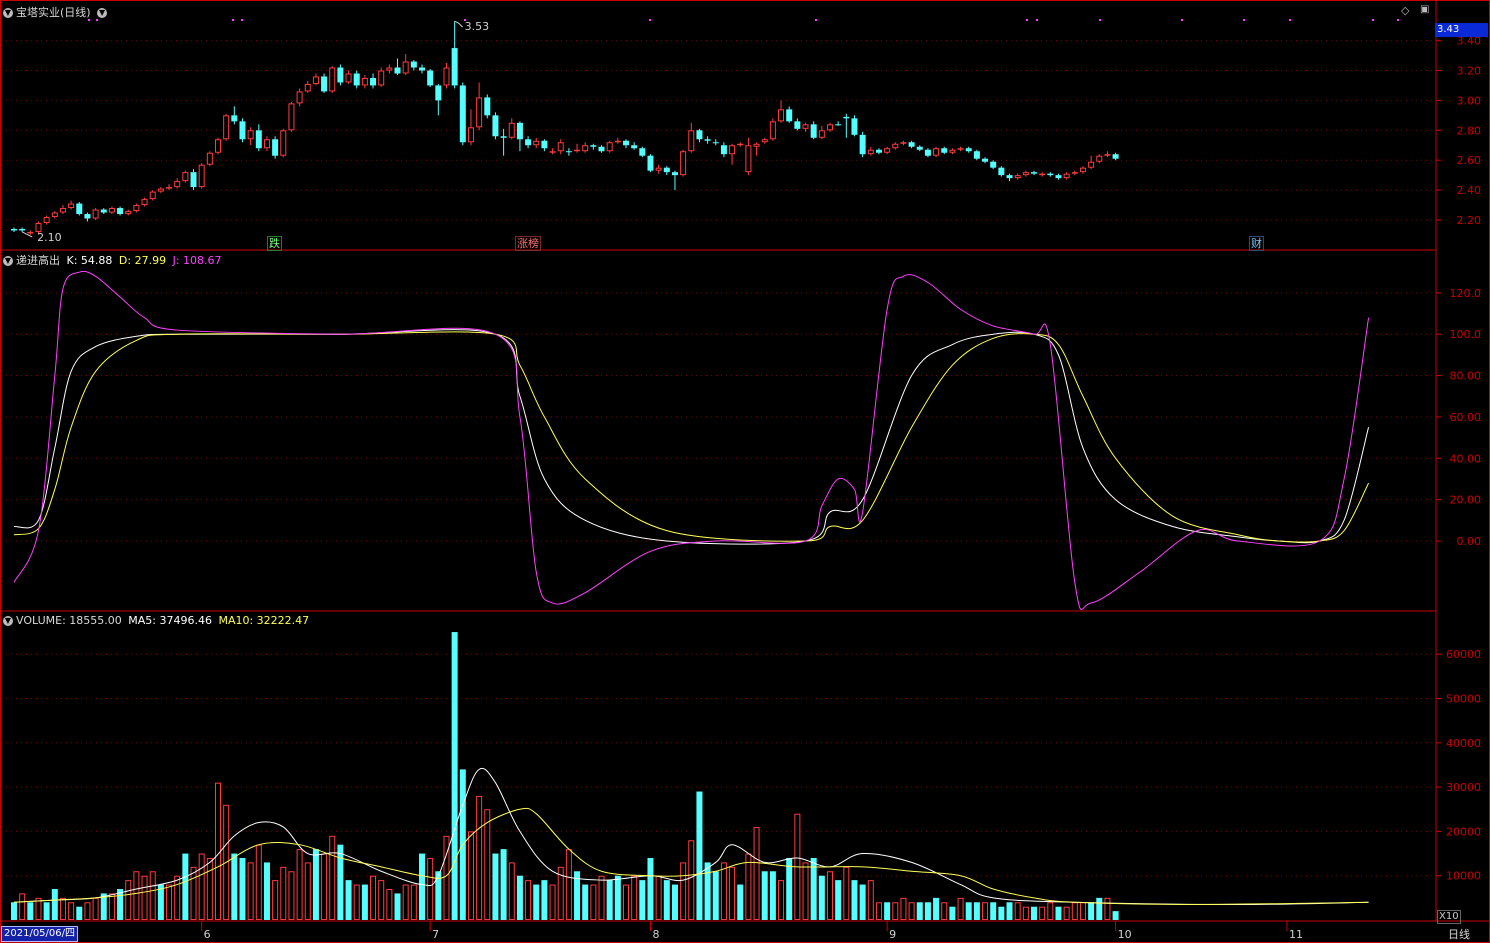  What do you see at coordinates (1463, 743) in the screenshot?
I see `volume-tick-label: 40000` at bounding box center [1463, 743].